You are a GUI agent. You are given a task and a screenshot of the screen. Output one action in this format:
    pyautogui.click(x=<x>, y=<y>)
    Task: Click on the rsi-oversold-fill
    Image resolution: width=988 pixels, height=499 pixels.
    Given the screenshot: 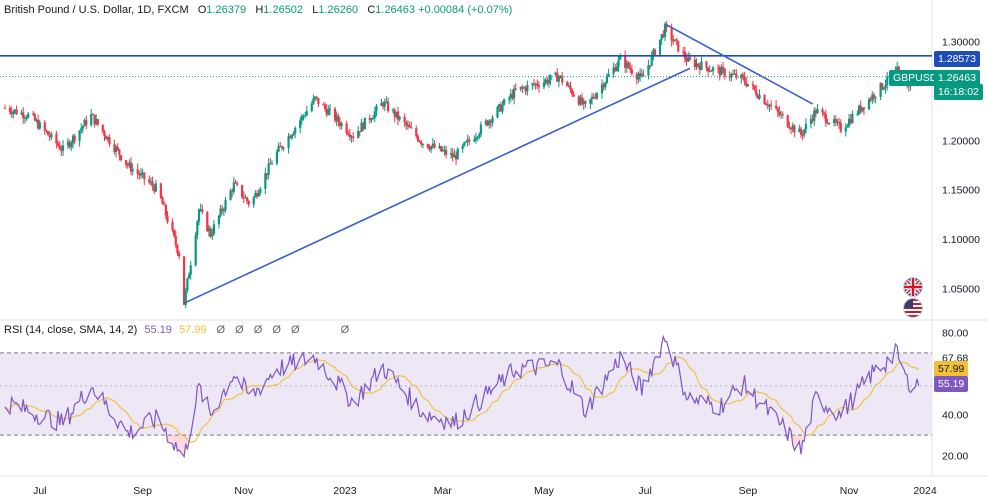 What is the action you would take?
    pyautogui.click(x=461, y=446)
    